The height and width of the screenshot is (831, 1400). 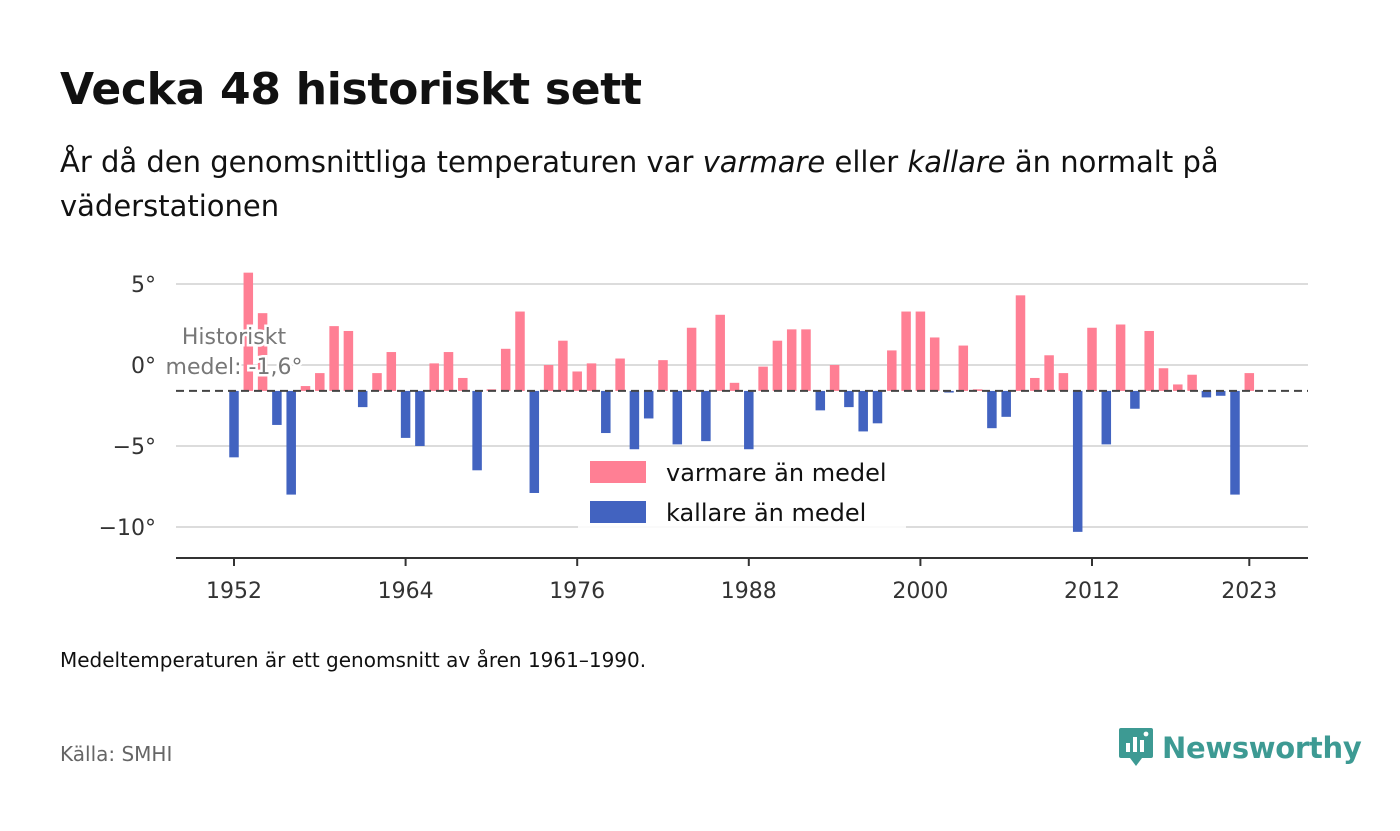 What do you see at coordinates (764, 162) in the screenshot?
I see `subtitle-emphasis-warmer: varmare` at bounding box center [764, 162].